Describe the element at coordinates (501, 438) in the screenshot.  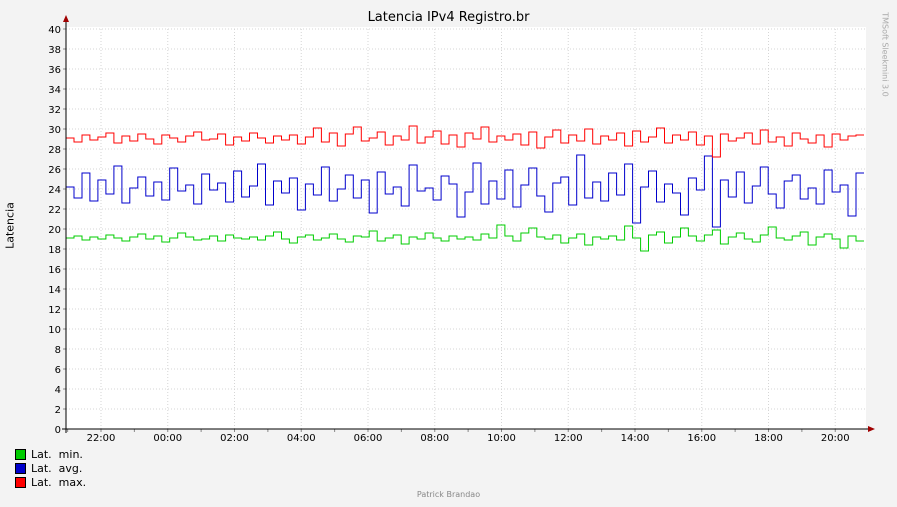
I see `x-tick-label: 10:00` at that location.